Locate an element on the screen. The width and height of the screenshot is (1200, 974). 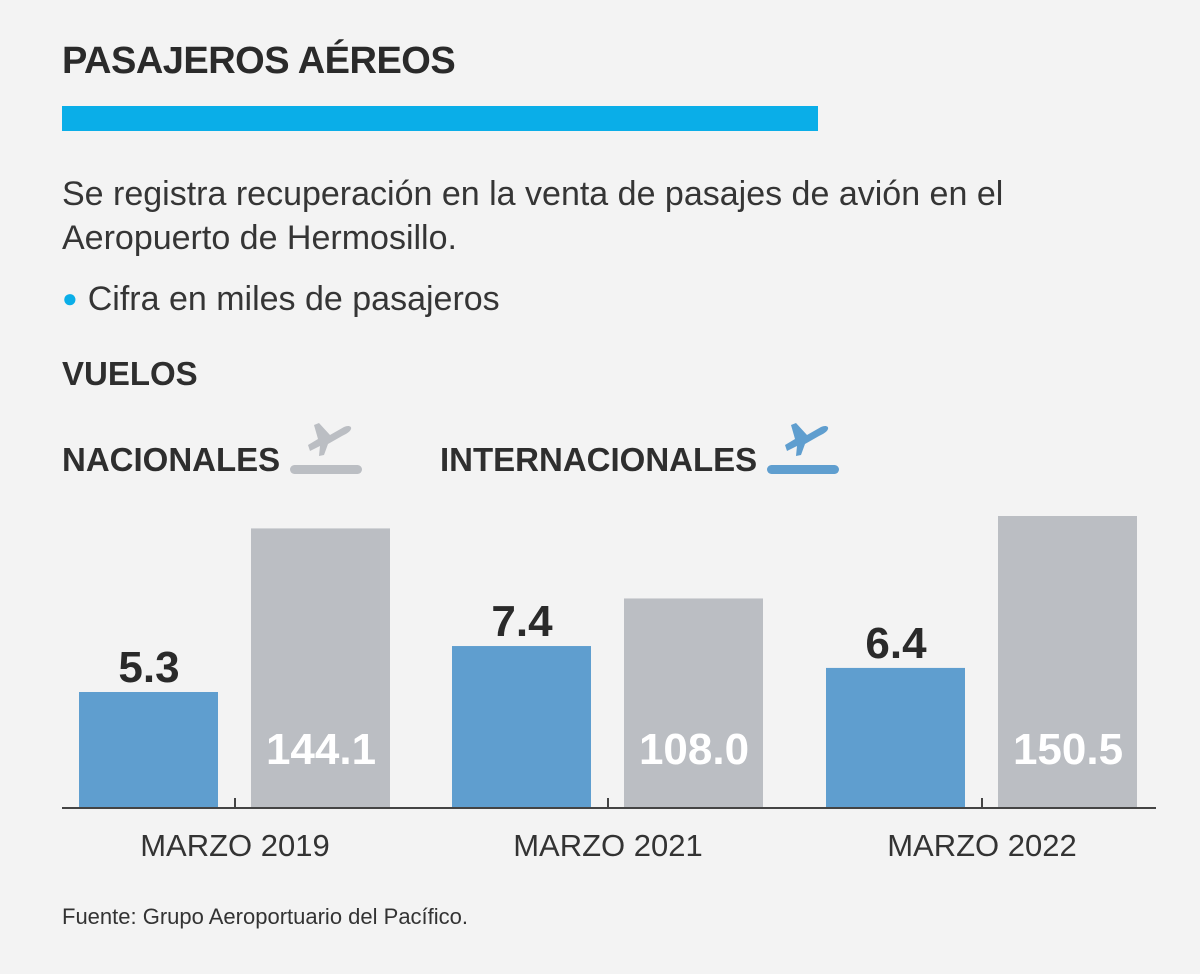
legend-item-internacionales: INTERNACIONALES is located at coordinates (641, 447).